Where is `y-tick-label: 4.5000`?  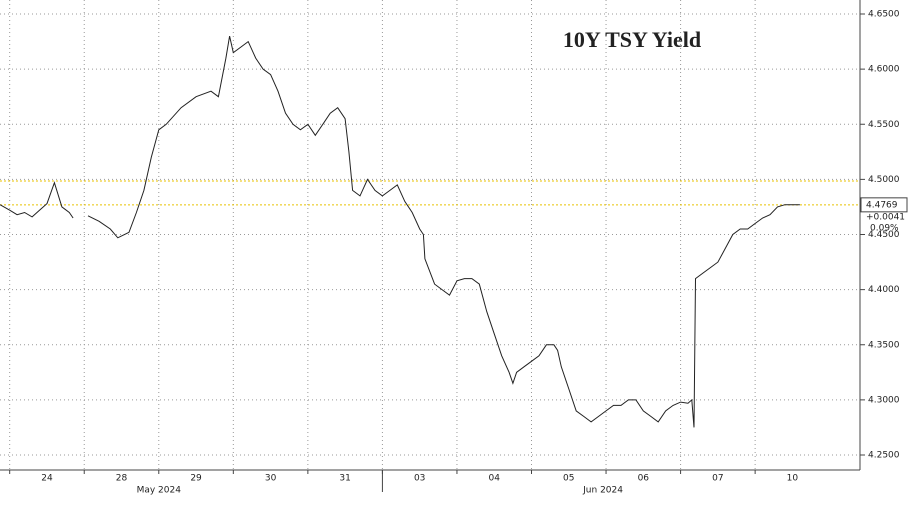
y-tick-label: 4.5000 is located at coordinates (884, 180).